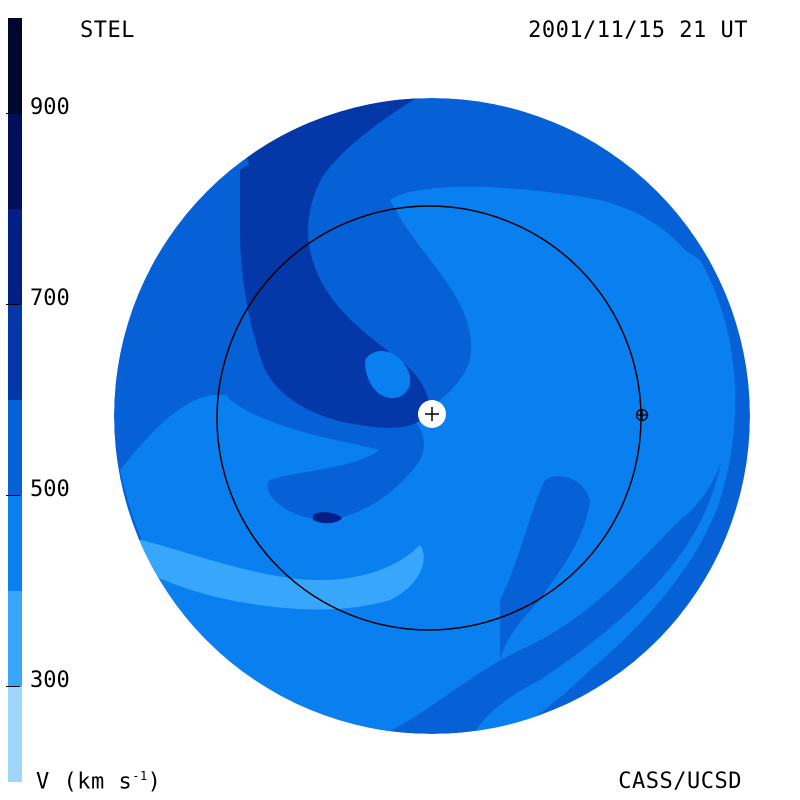  Describe the element at coordinates (140, 775) in the screenshot. I see `units-exponent: -1` at that location.